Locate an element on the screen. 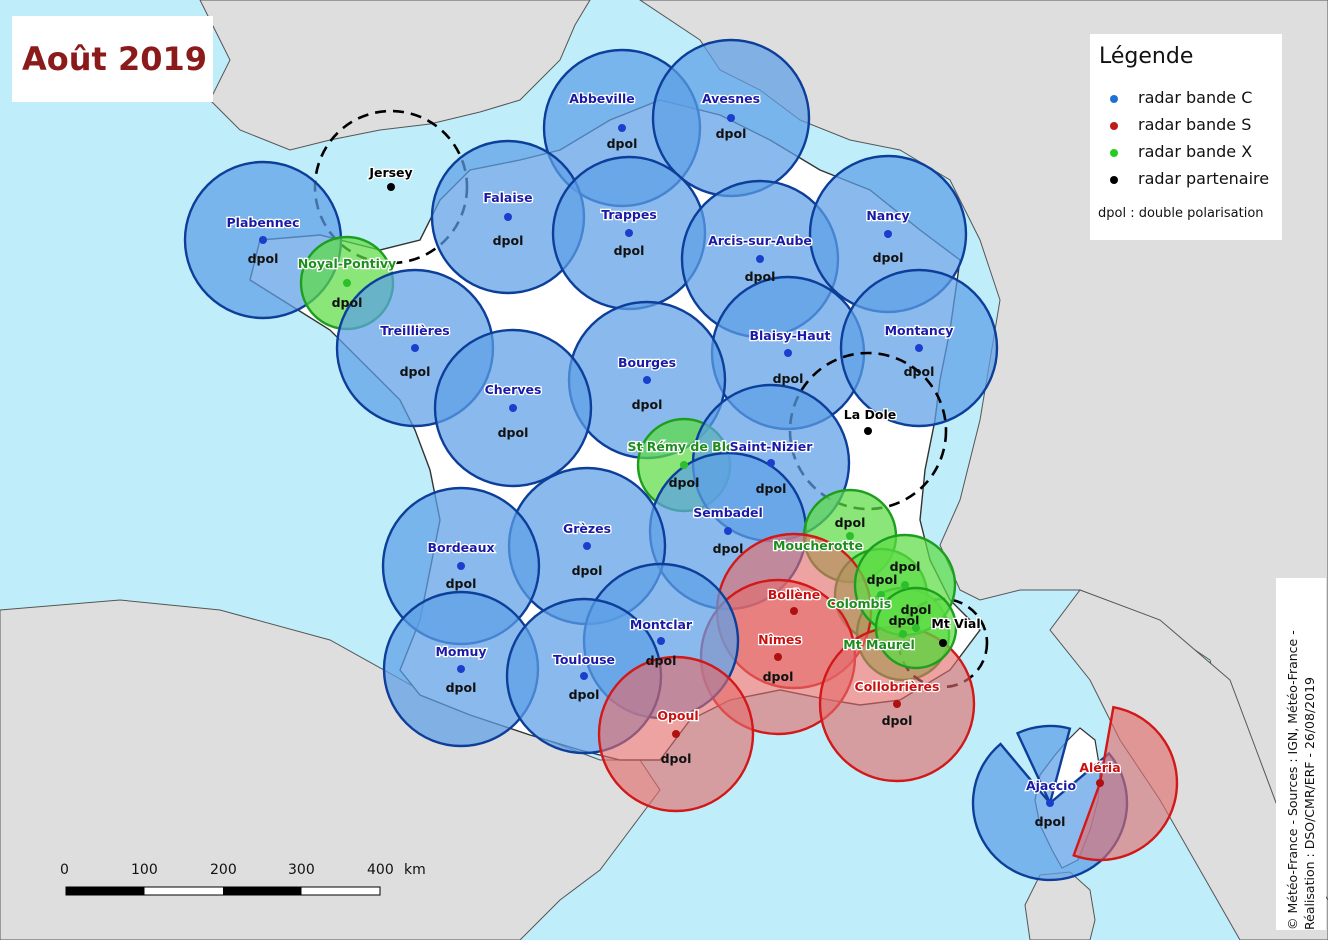 This screenshot has height=940, width=1328. scale-bar is located at coordinates (223, 891).